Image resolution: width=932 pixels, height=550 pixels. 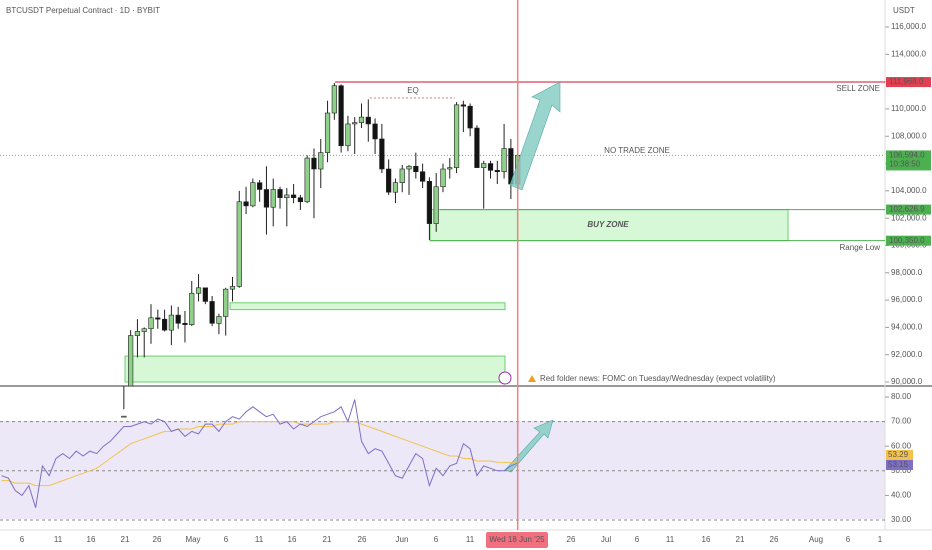 I want to click on chart-title: BTCUSDT Perpetual Contract · 1D · BYBIT, so click(x=83, y=10).